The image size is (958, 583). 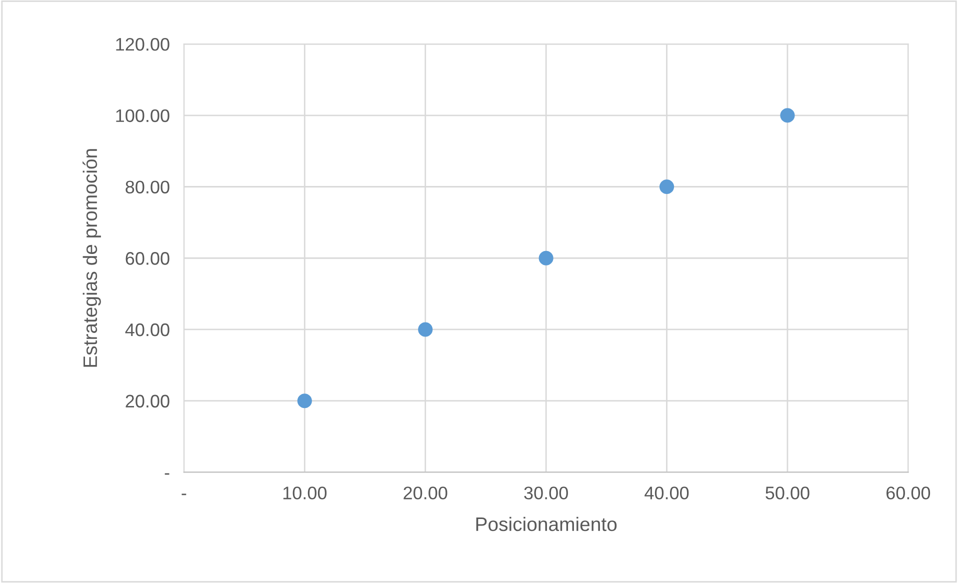 What do you see at coordinates (666, 493) in the screenshot?
I see `x-tick-label: 40.00` at bounding box center [666, 493].